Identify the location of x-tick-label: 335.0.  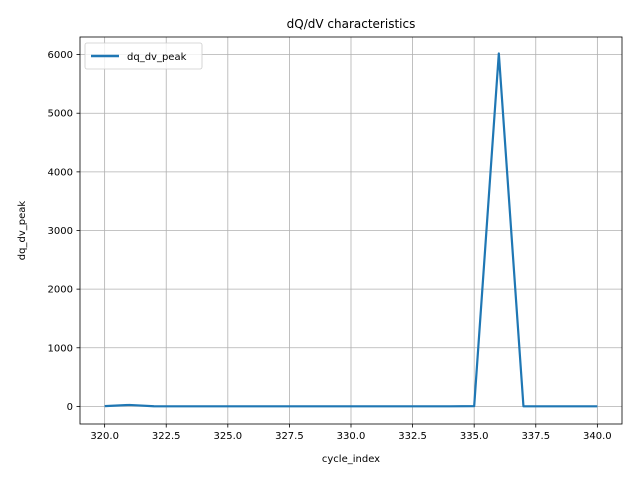
(474, 436).